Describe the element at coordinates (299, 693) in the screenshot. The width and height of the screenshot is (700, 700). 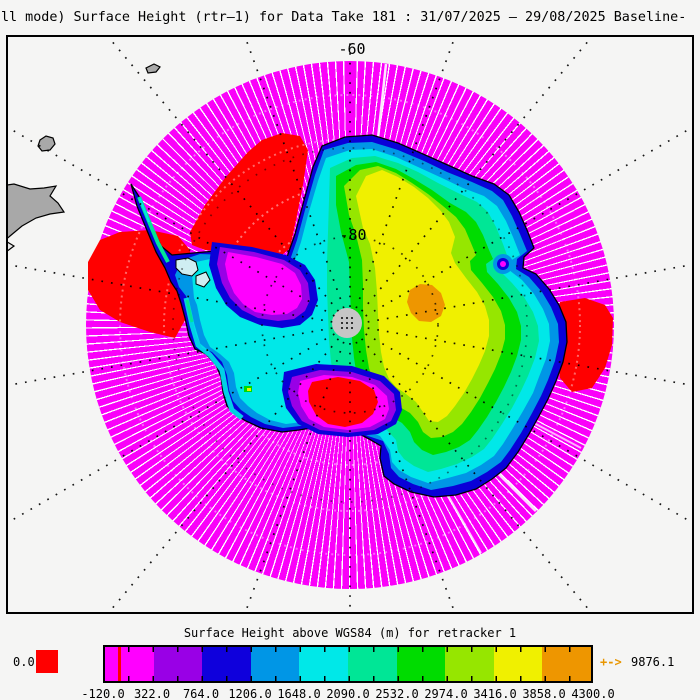
I see `colorbar-tick: 1648.0` at that location.